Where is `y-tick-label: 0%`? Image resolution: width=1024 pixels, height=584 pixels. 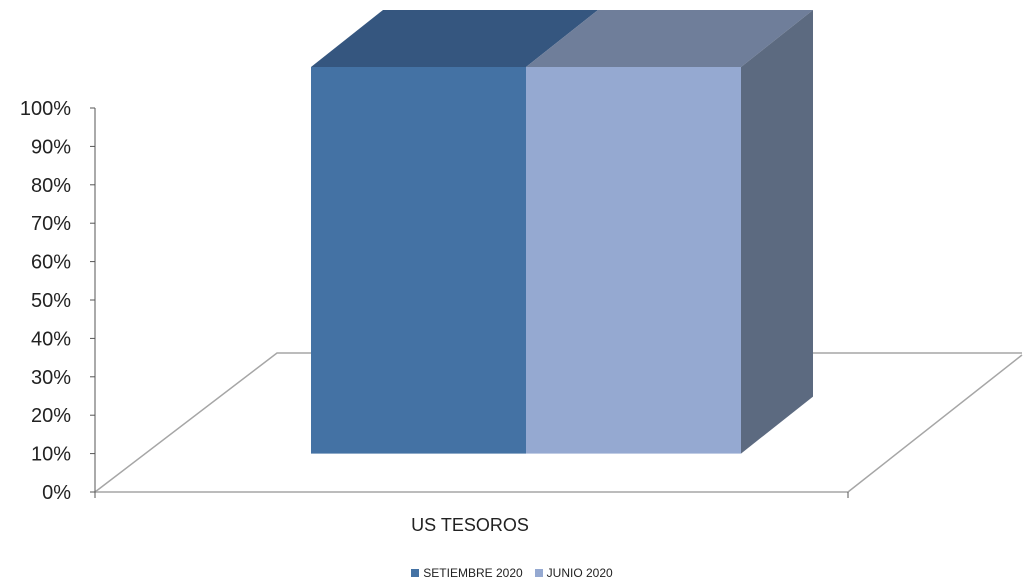
y-tick-label: 0% is located at coordinates (56, 493).